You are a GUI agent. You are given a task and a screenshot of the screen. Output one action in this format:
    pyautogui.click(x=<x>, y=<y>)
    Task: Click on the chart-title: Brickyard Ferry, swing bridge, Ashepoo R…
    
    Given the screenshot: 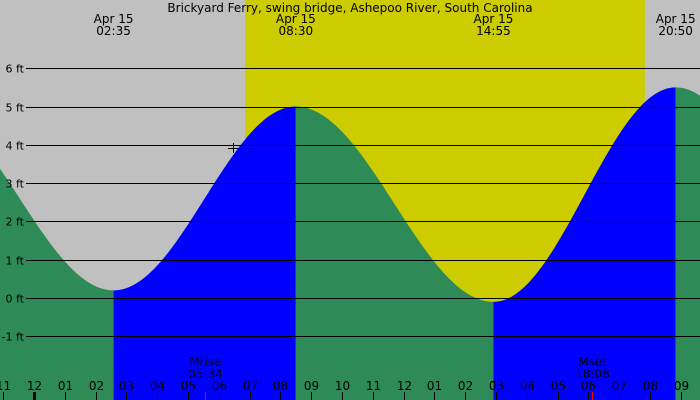 What is the action you would take?
    pyautogui.click(x=349, y=8)
    